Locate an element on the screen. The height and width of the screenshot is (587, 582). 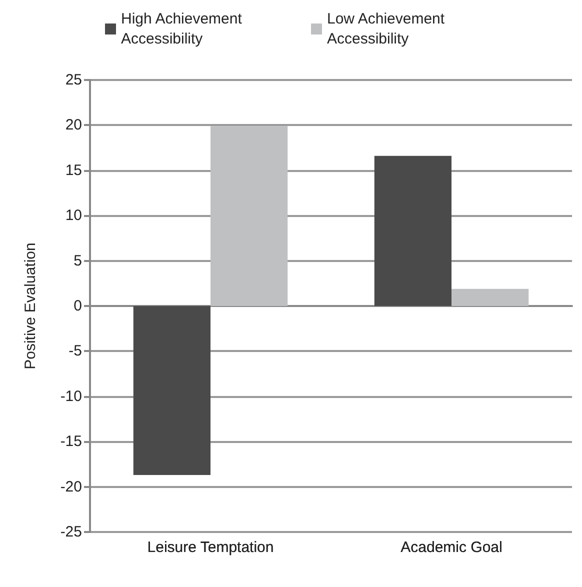
y-tick-label: 10 is located at coordinates (73, 215).